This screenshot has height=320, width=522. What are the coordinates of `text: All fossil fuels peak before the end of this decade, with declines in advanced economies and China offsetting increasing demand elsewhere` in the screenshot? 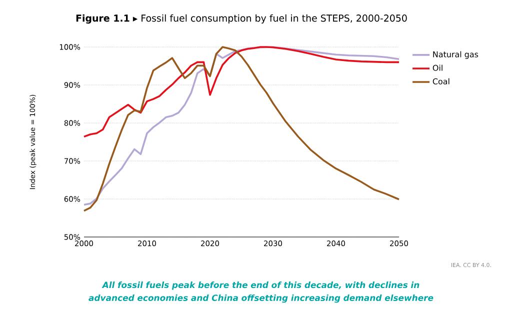 It's located at (261, 292).